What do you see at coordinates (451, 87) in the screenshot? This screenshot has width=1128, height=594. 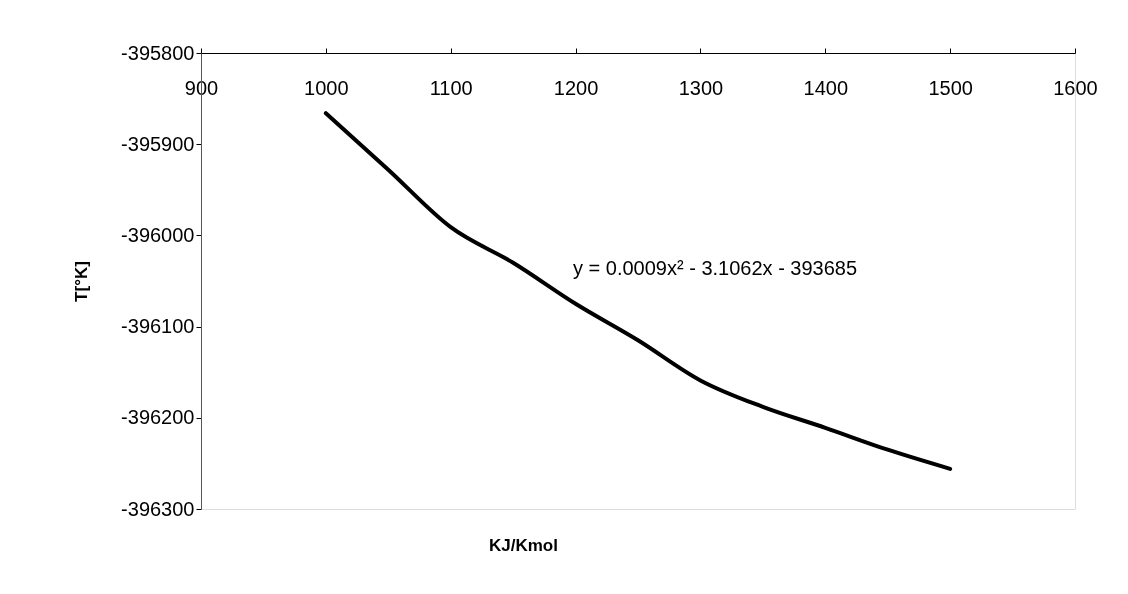 I see `x-tick-label: 1100` at bounding box center [451, 87].